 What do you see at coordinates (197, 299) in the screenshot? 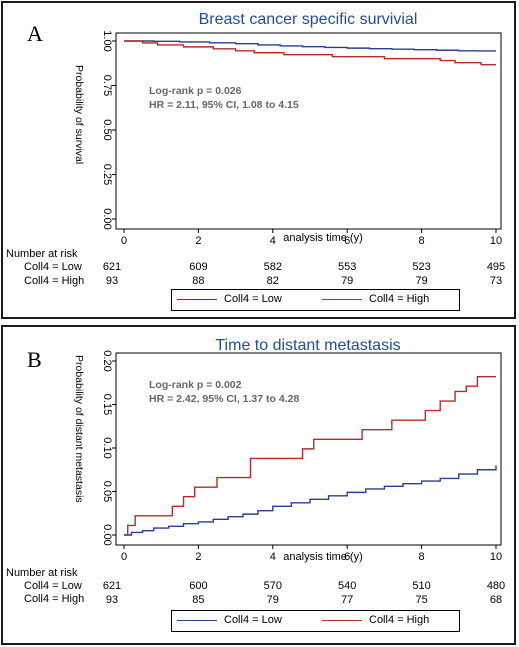
I see `legend-line-low-a` at bounding box center [197, 299].